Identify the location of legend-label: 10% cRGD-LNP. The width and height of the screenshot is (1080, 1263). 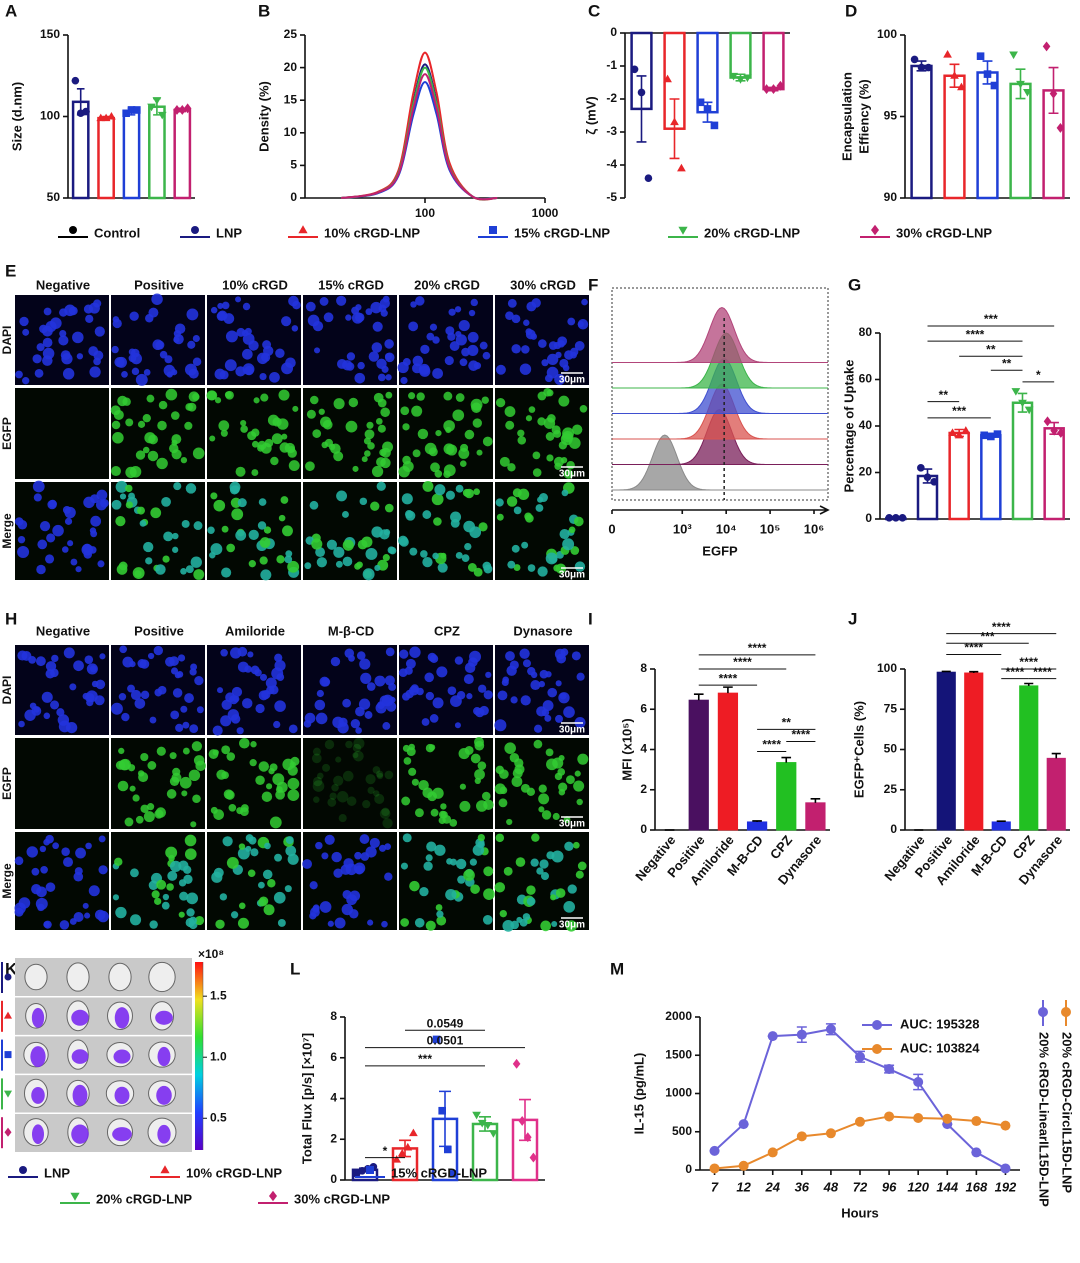
(234, 1172).